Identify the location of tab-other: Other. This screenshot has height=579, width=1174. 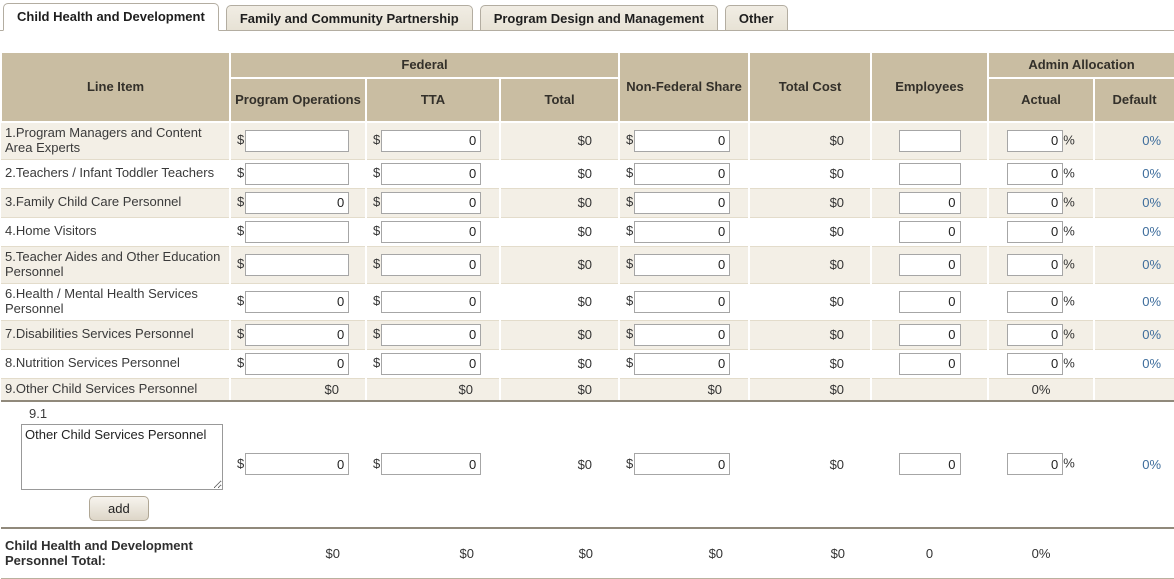
(756, 18).